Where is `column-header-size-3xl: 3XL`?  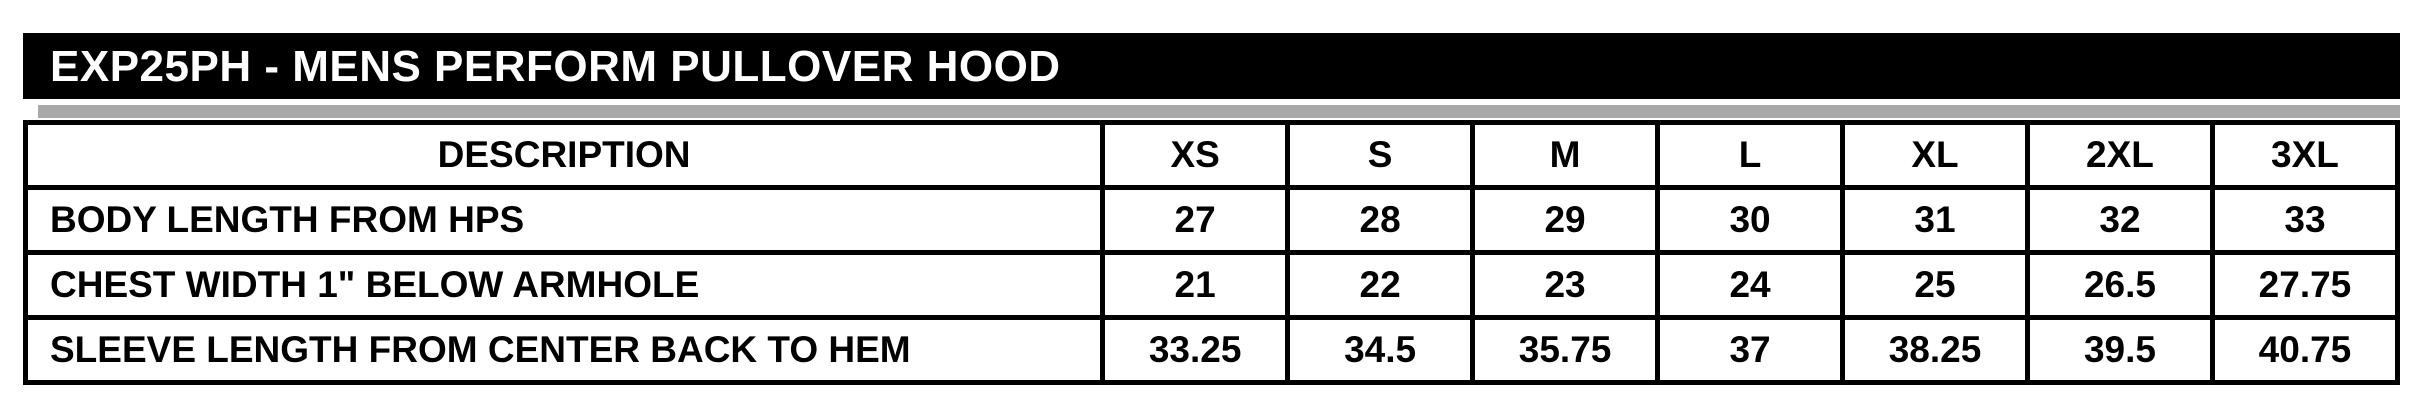
column-header-size-3xl: 3XL is located at coordinates (2305, 155).